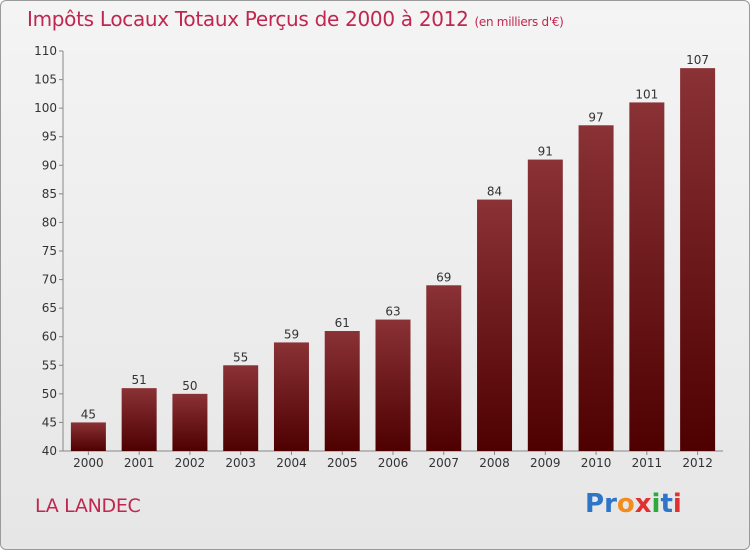  I want to click on location-name: LA LANDEC, so click(88, 506).